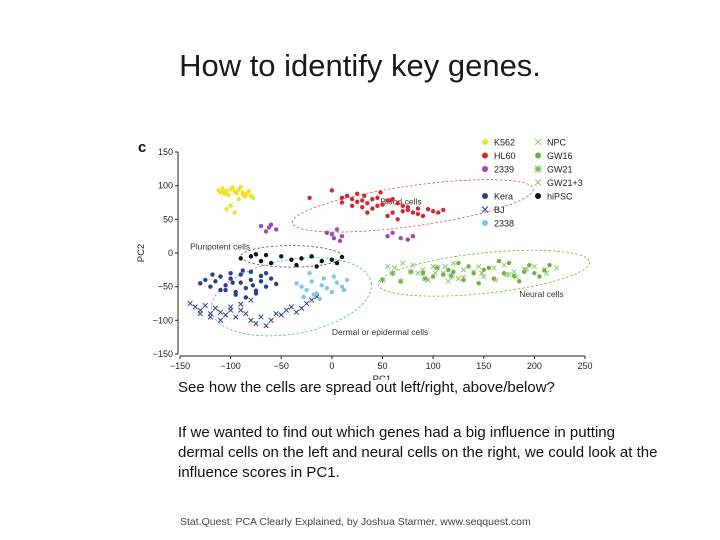 Image resolution: width=720 pixels, height=540 pixels. What do you see at coordinates (584, 366) in the screenshot?
I see `x-tick-label: 250` at bounding box center [584, 366].